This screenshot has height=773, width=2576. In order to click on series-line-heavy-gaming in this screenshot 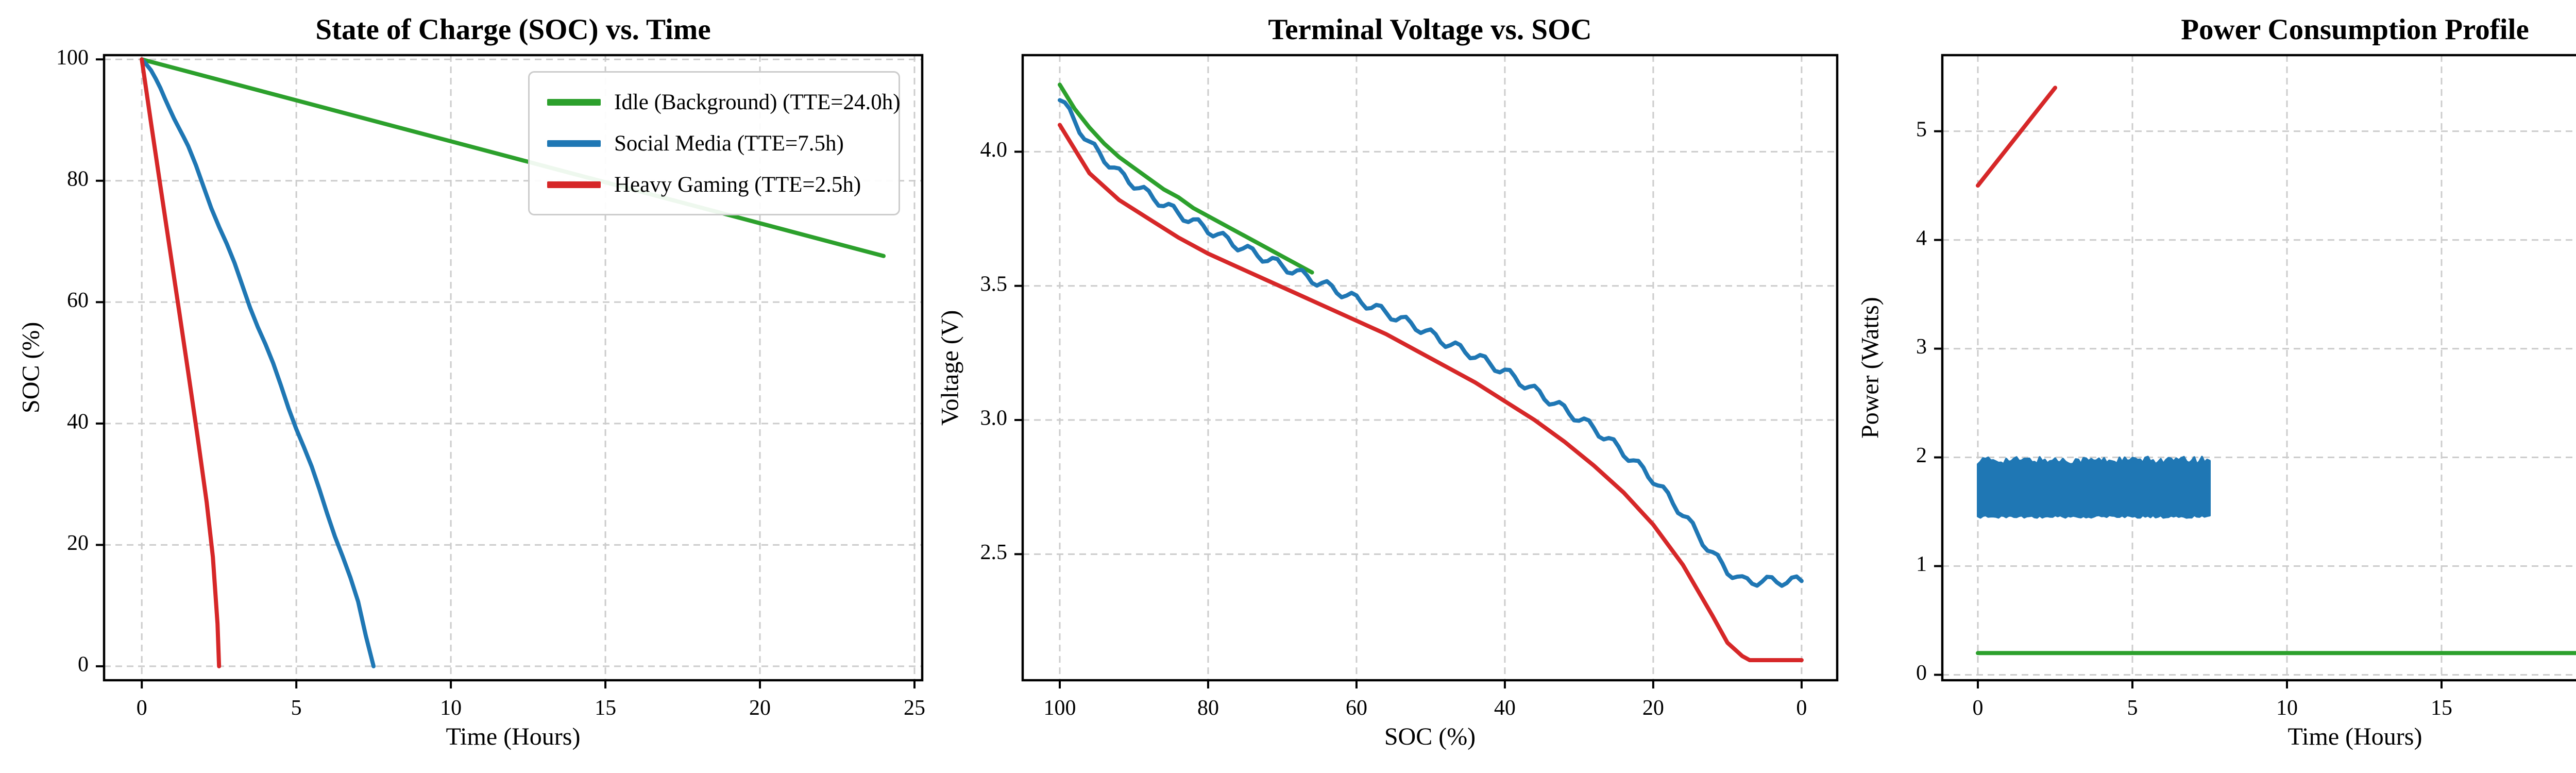, I will do `click(2016, 137)`.